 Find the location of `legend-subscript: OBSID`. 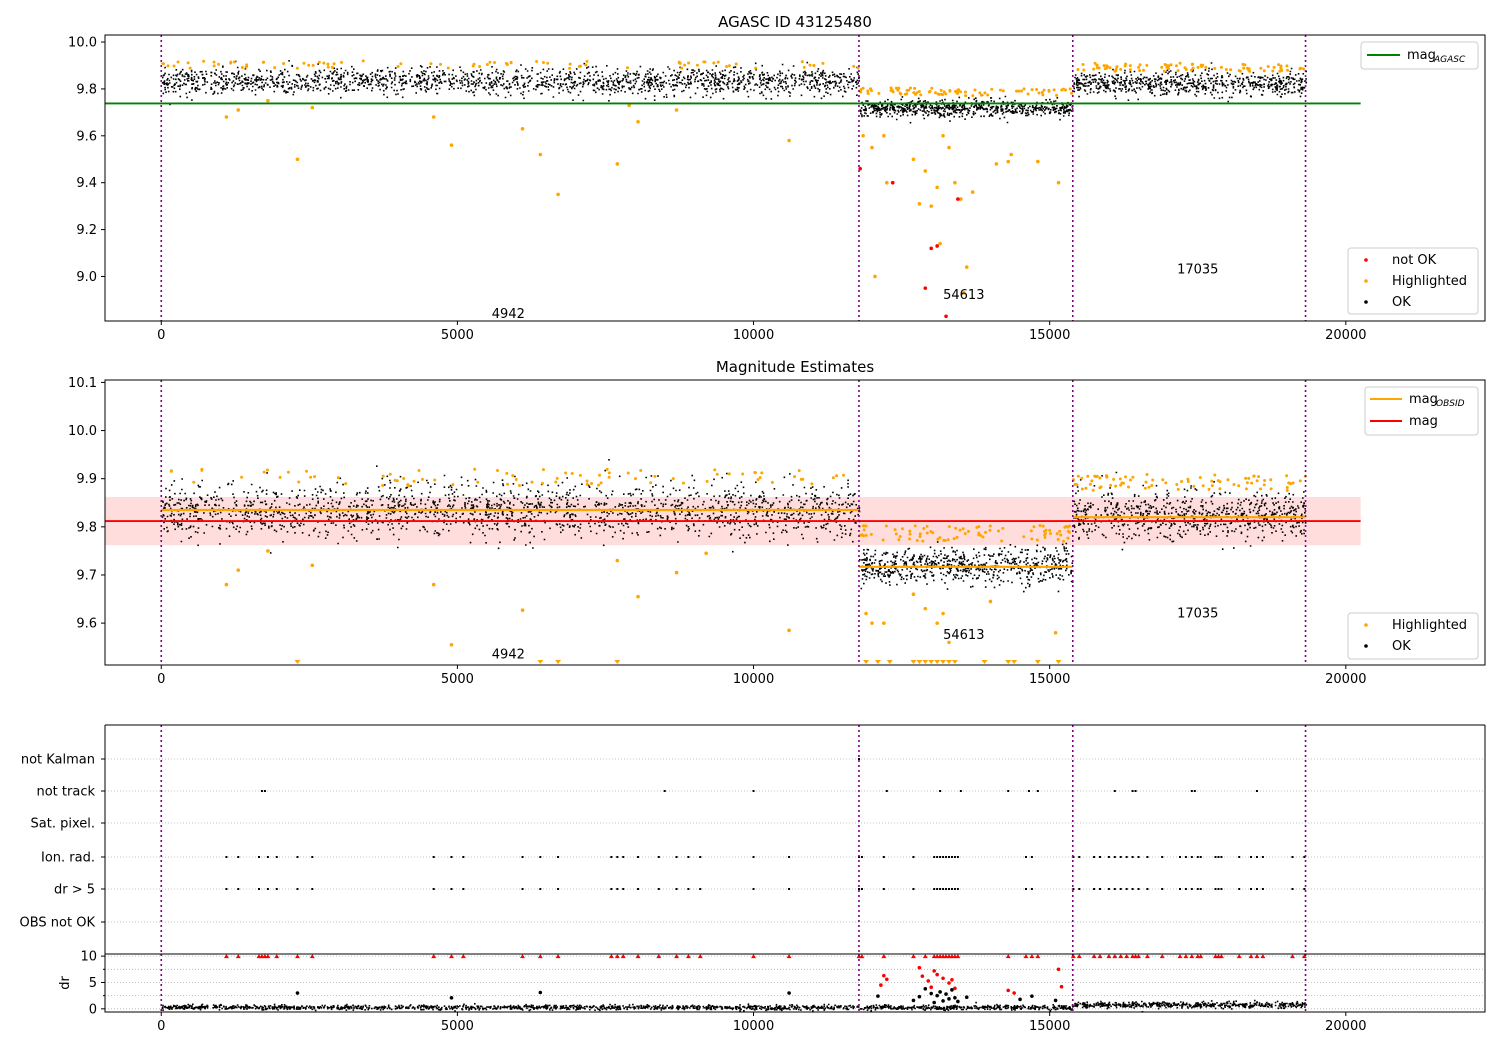

legend-subscript: OBSID is located at coordinates (1450, 404).